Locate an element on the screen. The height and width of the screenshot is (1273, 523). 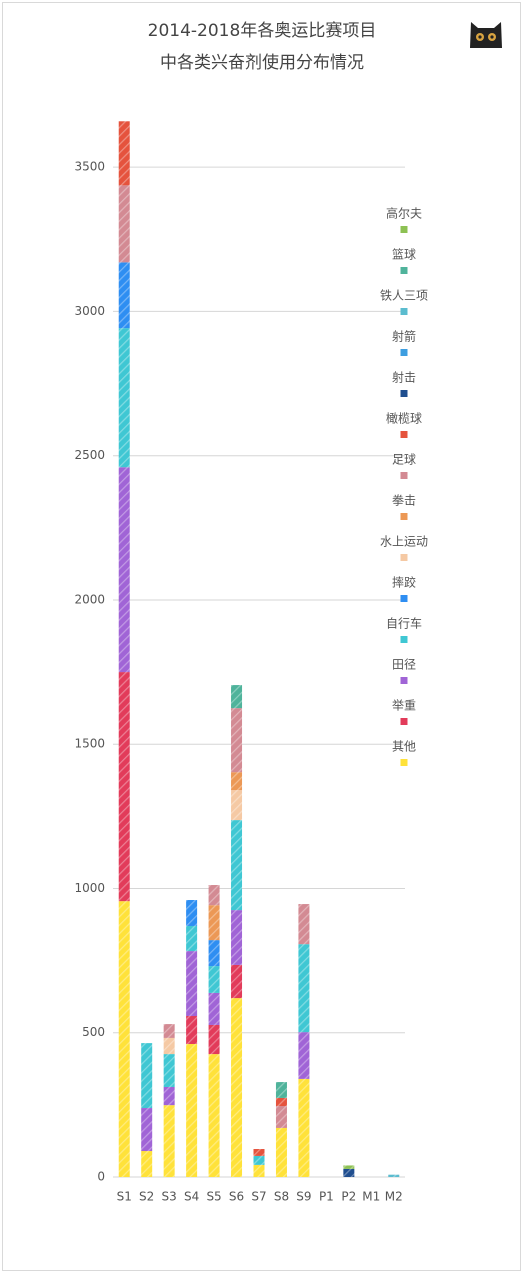
x-tick-label: S2 is located at coordinates (146, 1197).